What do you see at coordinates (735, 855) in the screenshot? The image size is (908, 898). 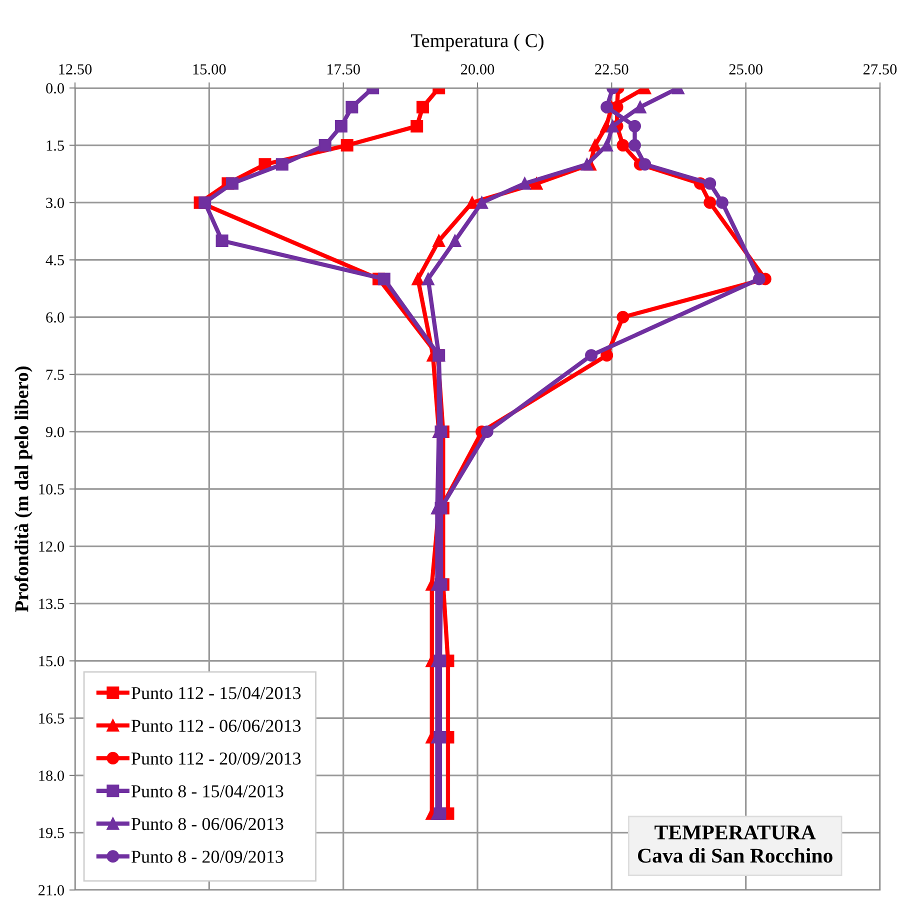 I see `text: Cava di San Rocchino` at bounding box center [735, 855].